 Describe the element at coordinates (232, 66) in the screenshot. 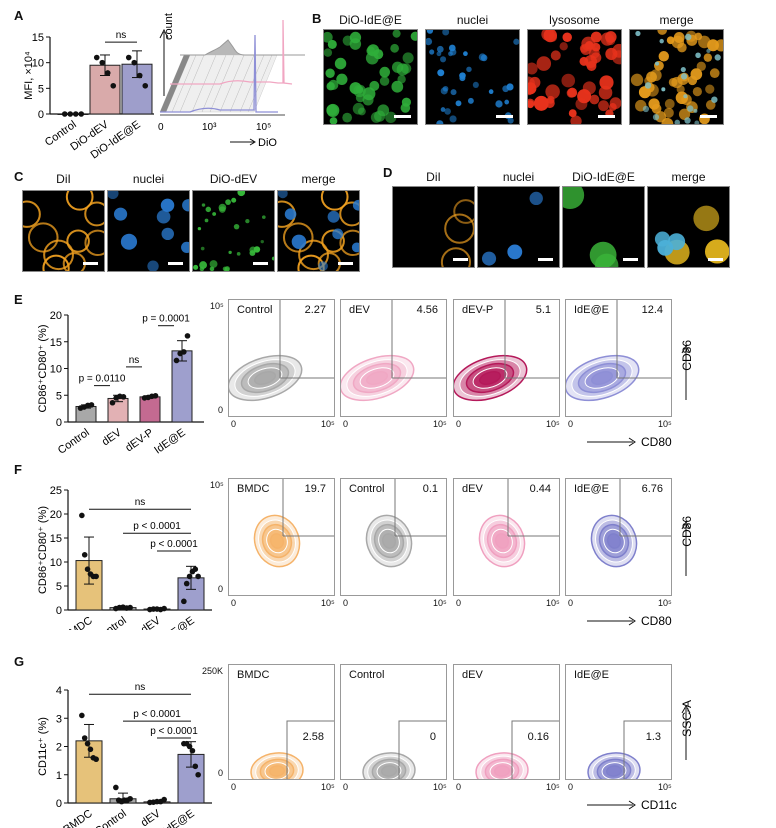

I see `histogram-ridges` at that location.